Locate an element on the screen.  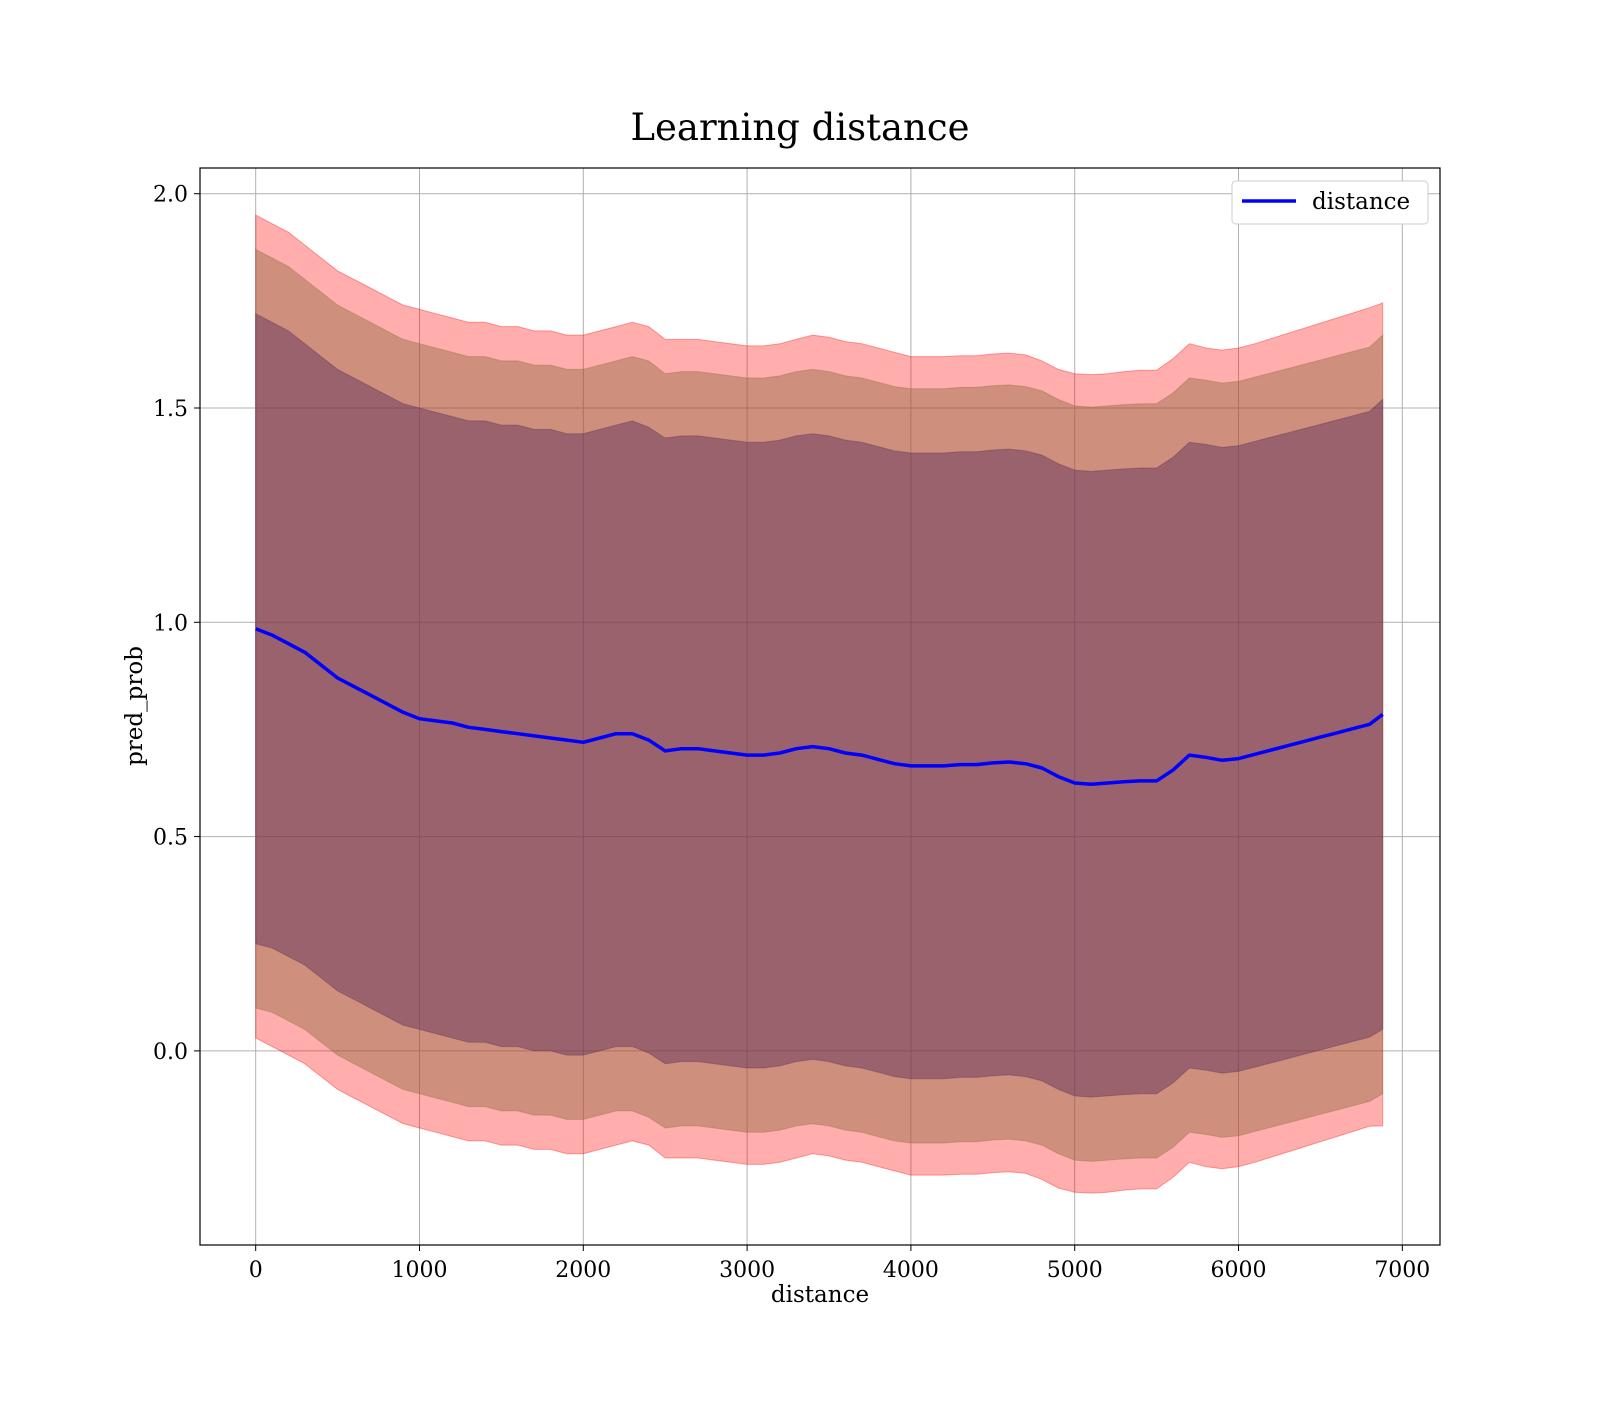
y-tick-label: 0.0 is located at coordinates (170, 1052).